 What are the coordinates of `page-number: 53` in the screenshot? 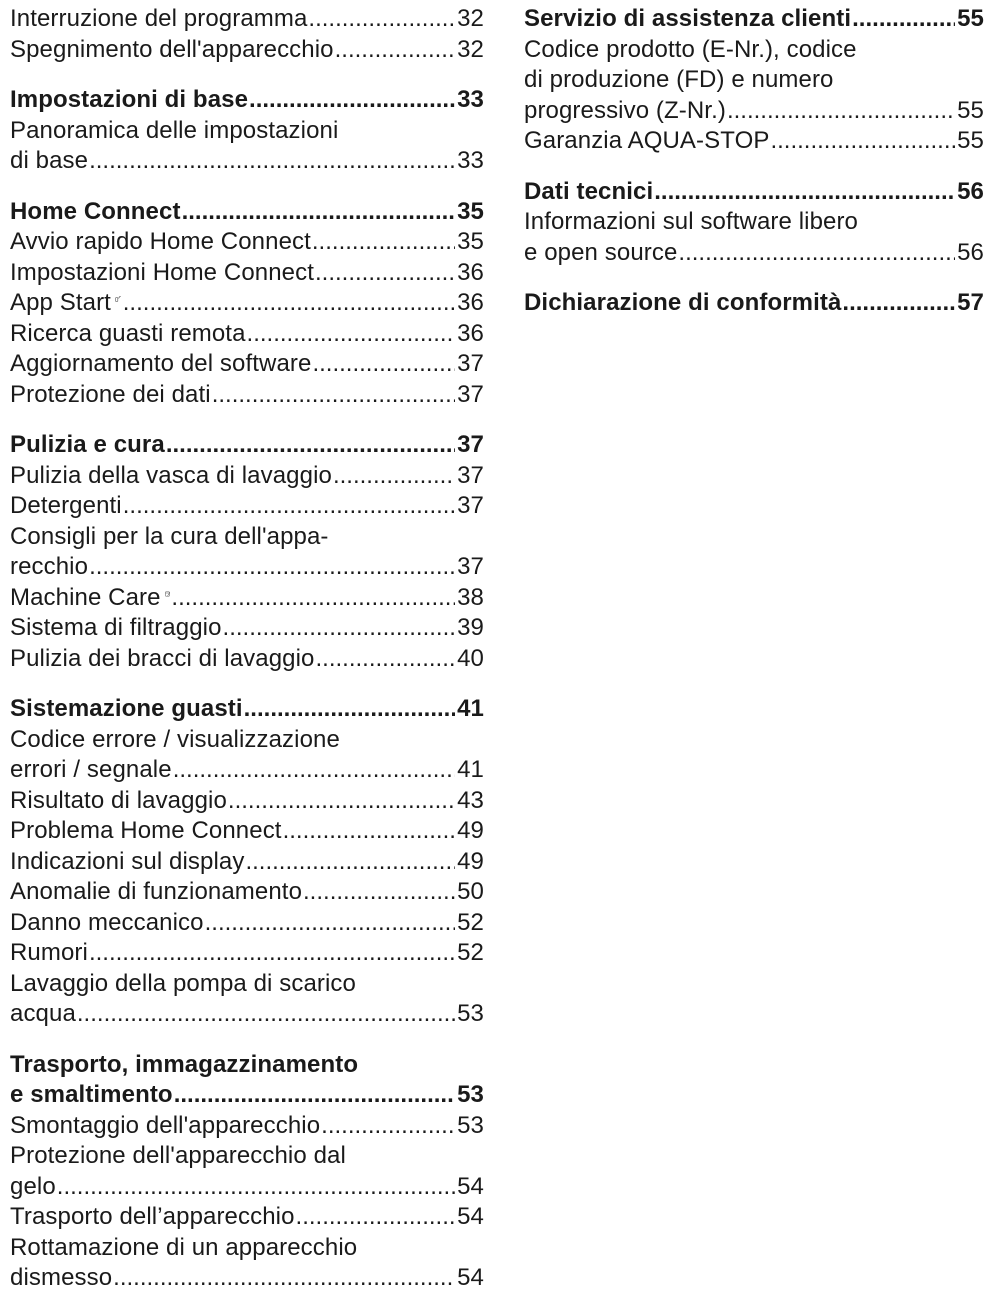 It's located at (470, 1125).